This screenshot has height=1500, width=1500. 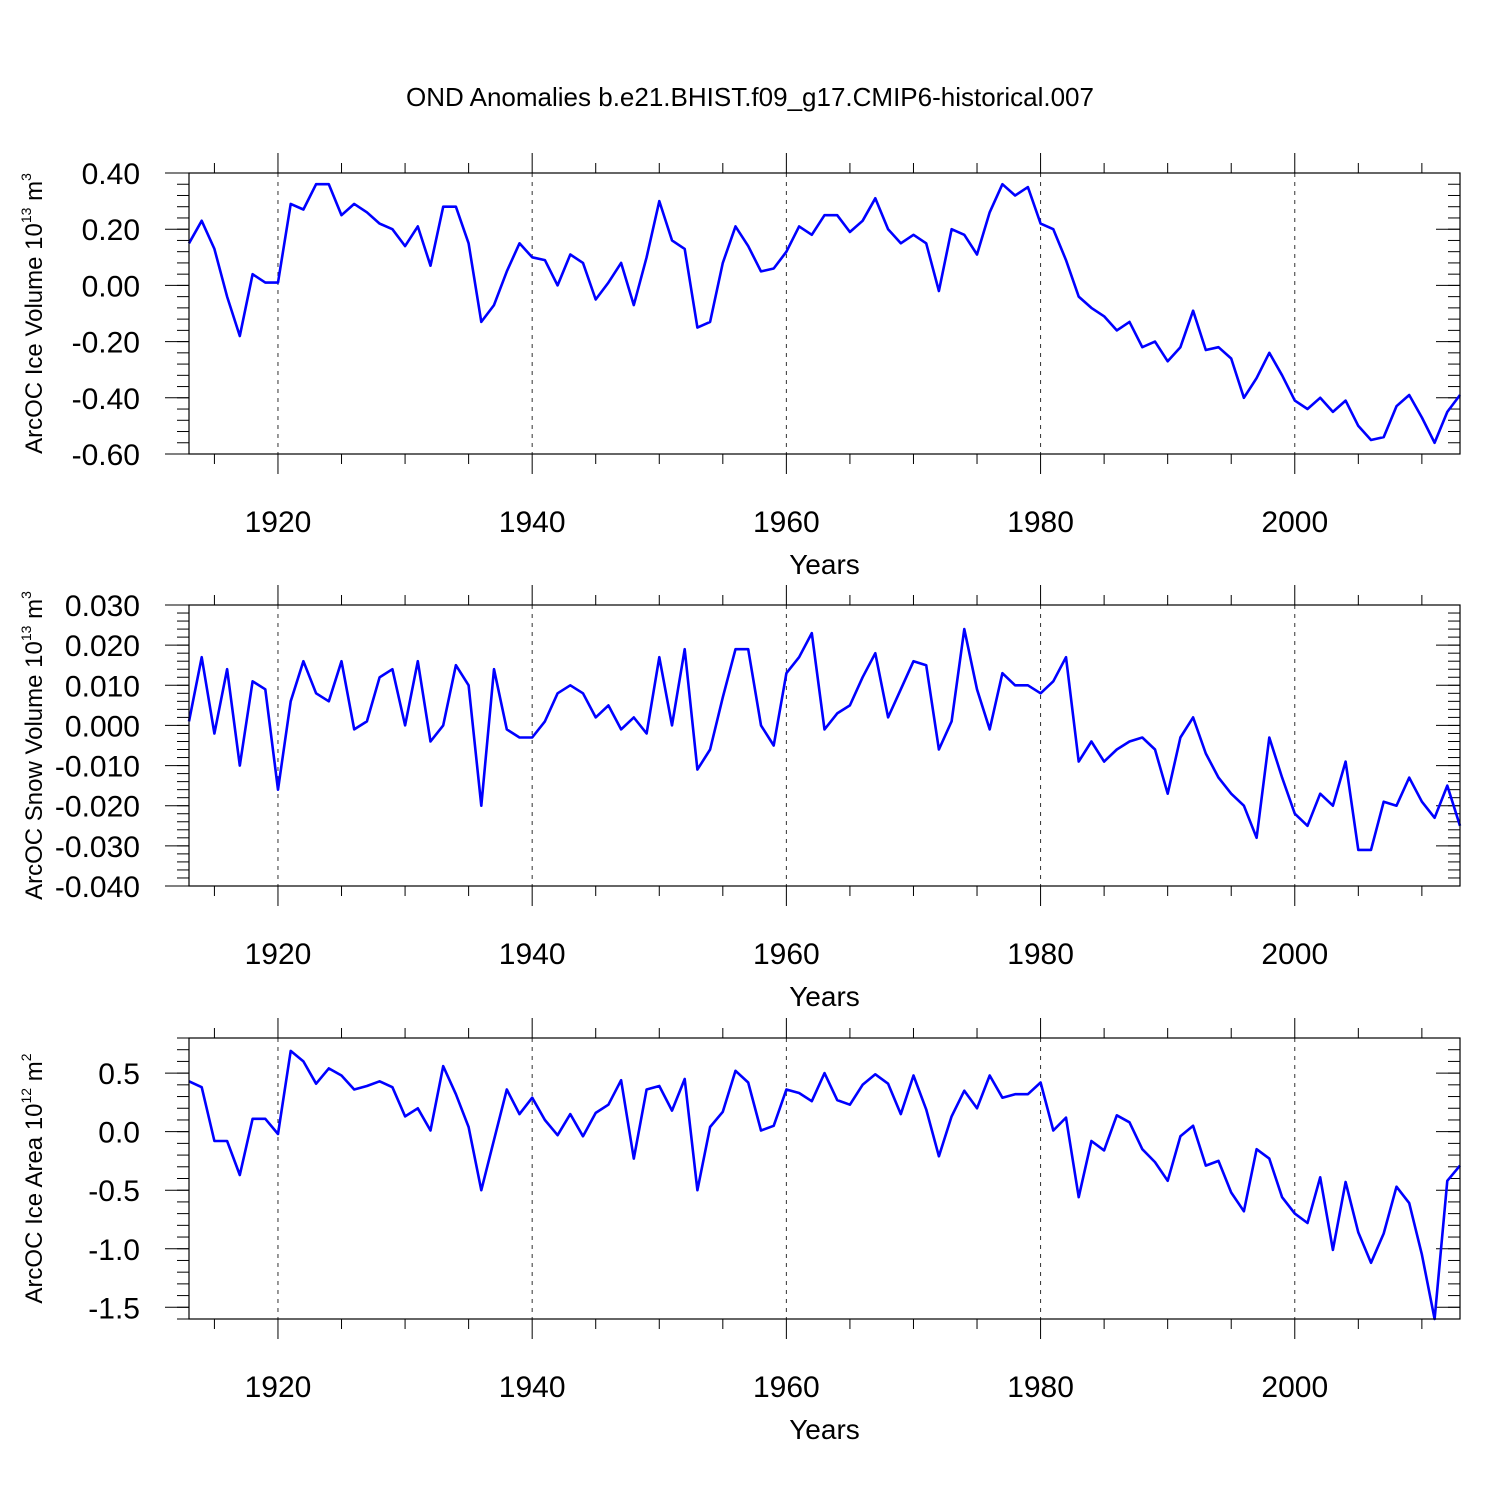 I want to click on y-tick-label: 0.010, so click(x=102, y=686).